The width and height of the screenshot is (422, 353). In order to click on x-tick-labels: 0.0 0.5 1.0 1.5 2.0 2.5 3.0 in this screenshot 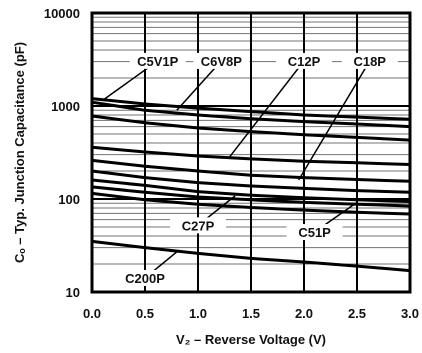, I will do `click(251, 313)`.